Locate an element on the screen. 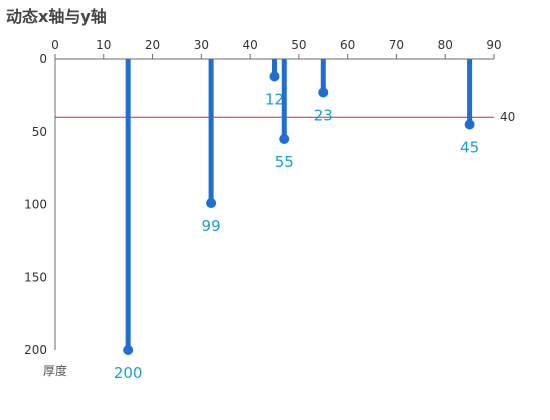 The height and width of the screenshot is (420, 550). y-tick-label: 50 is located at coordinates (39, 132).